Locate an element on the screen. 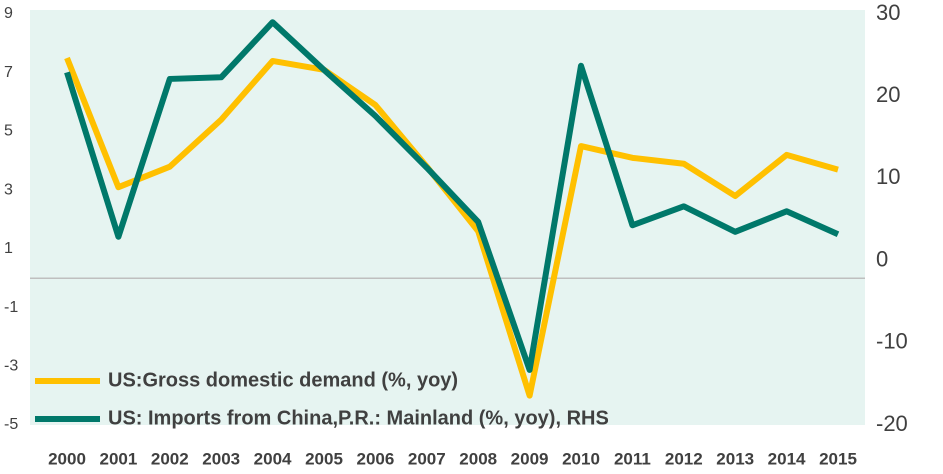 The image size is (943, 474). y-tick-label: -3 is located at coordinates (11, 366).